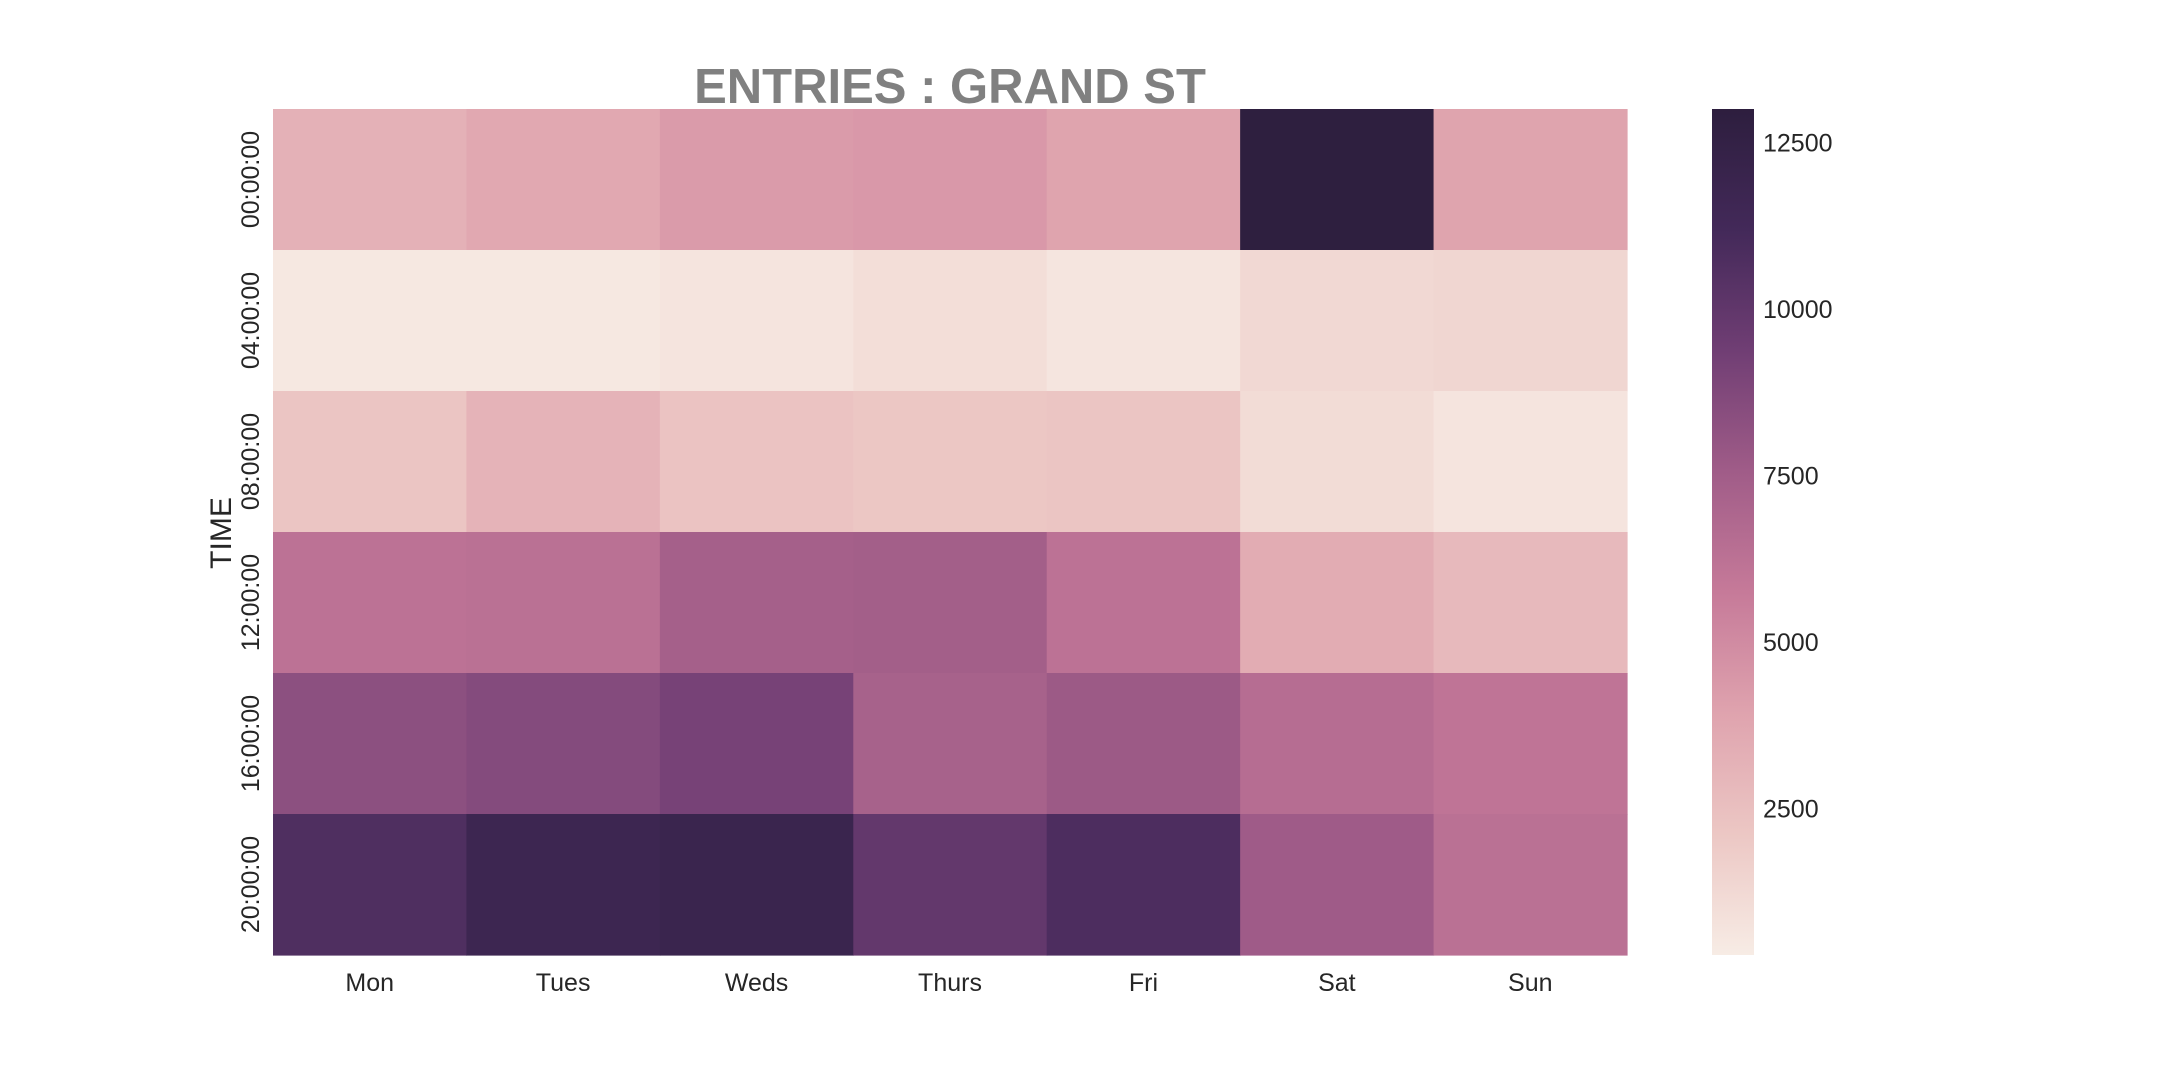 The image size is (2160, 1080). What do you see at coordinates (1791, 476) in the screenshot?
I see `colorbar-tick-label: 7500` at bounding box center [1791, 476].